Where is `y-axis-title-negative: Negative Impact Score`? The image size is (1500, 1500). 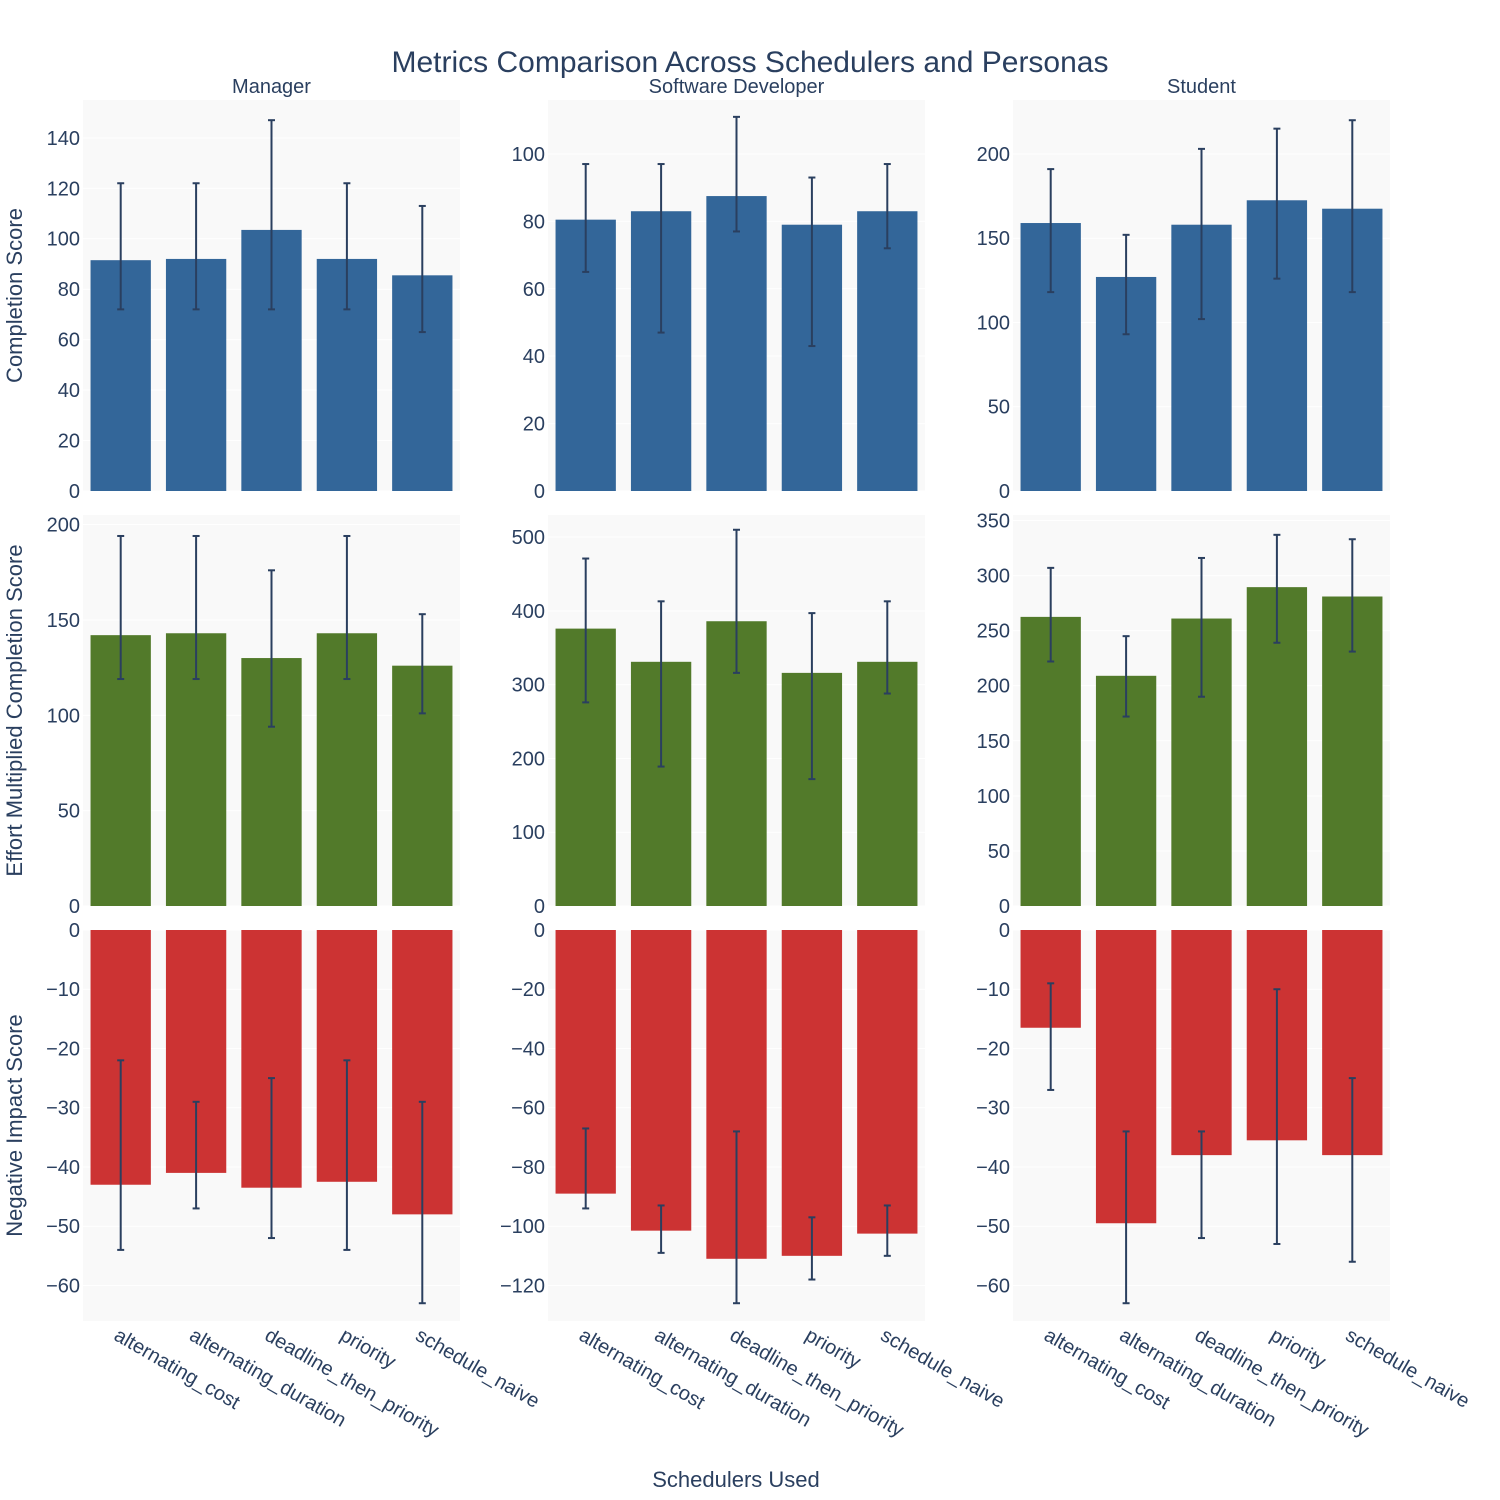 y-axis-title-negative: Negative Impact Score is located at coordinates (14, 1125).